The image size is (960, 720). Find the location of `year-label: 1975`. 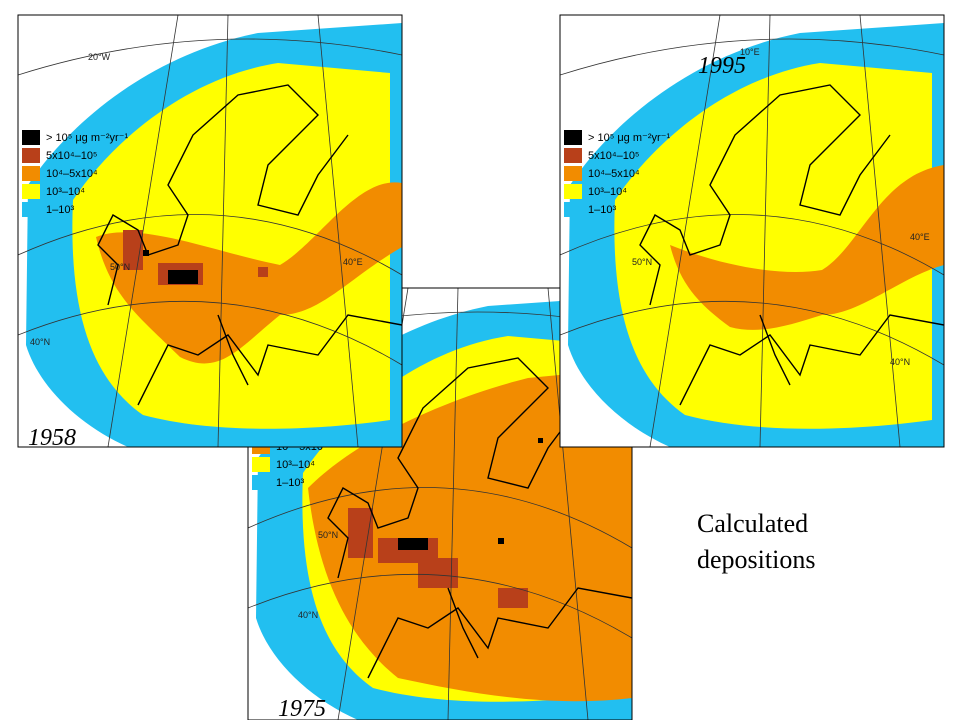

year-label: 1975 is located at coordinates (302, 708).